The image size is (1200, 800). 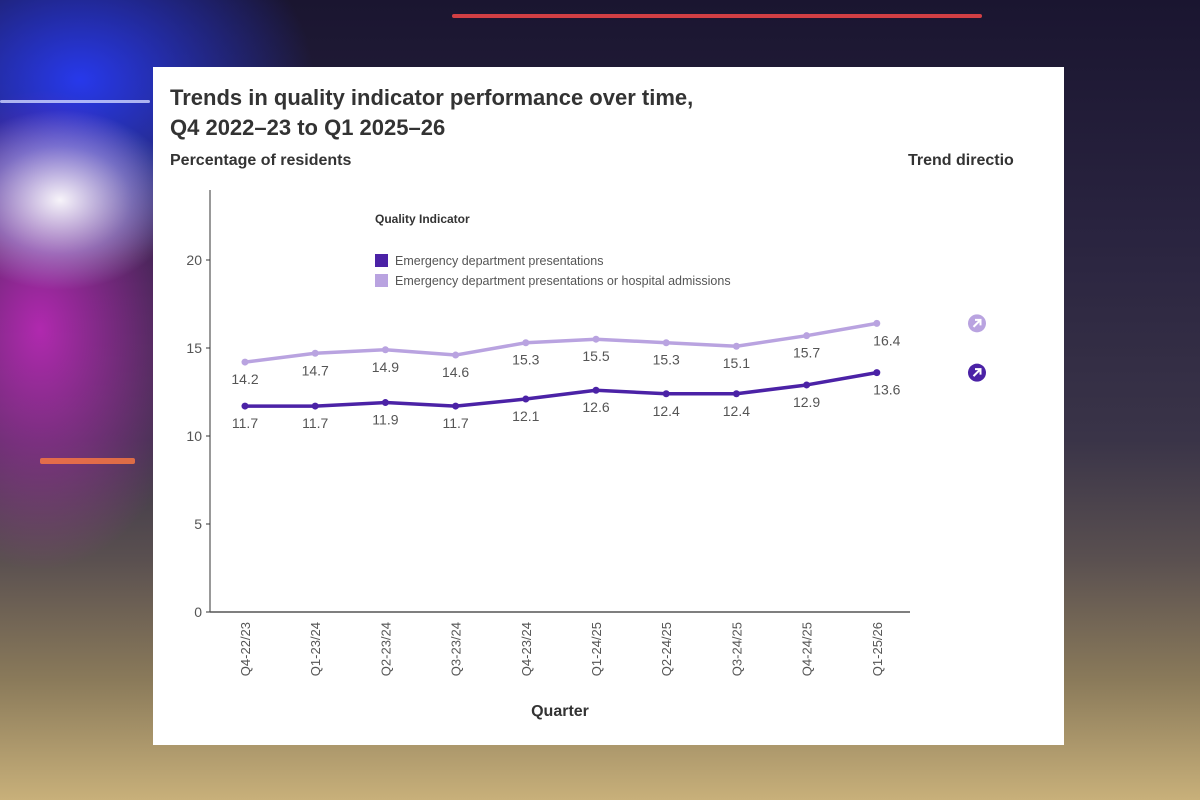 I want to click on x-axis-label: Quarter, so click(x=560, y=711).